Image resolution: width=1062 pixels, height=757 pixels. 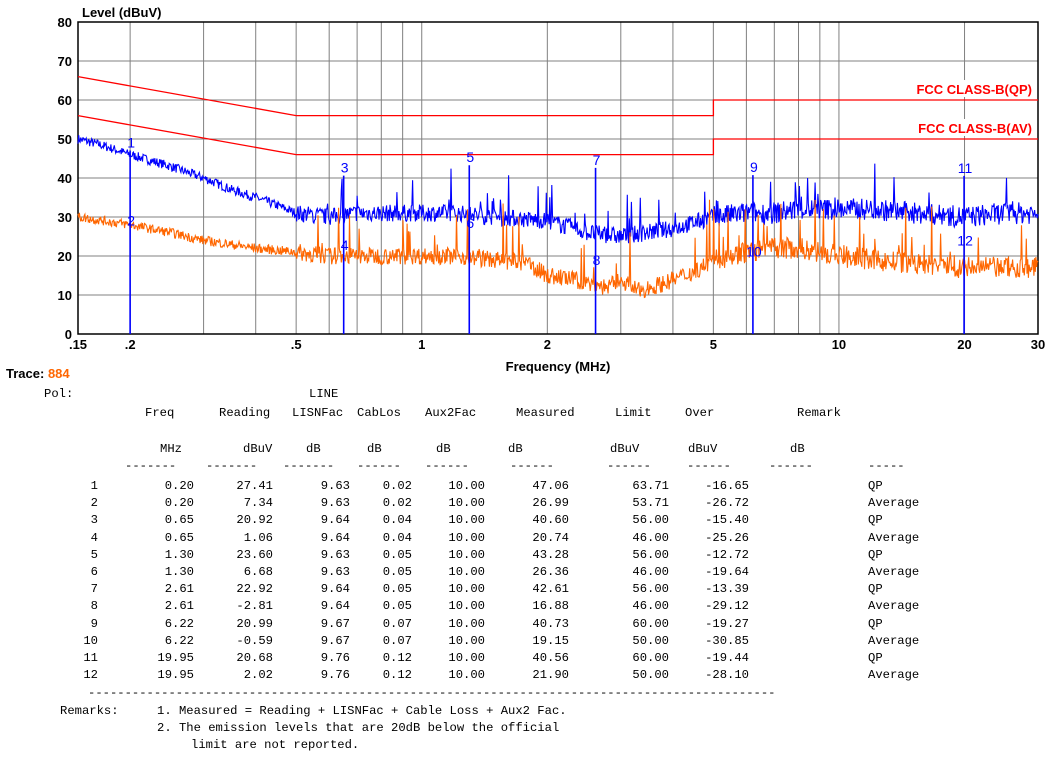 I want to click on y-tick-label: 70, so click(x=65, y=61).